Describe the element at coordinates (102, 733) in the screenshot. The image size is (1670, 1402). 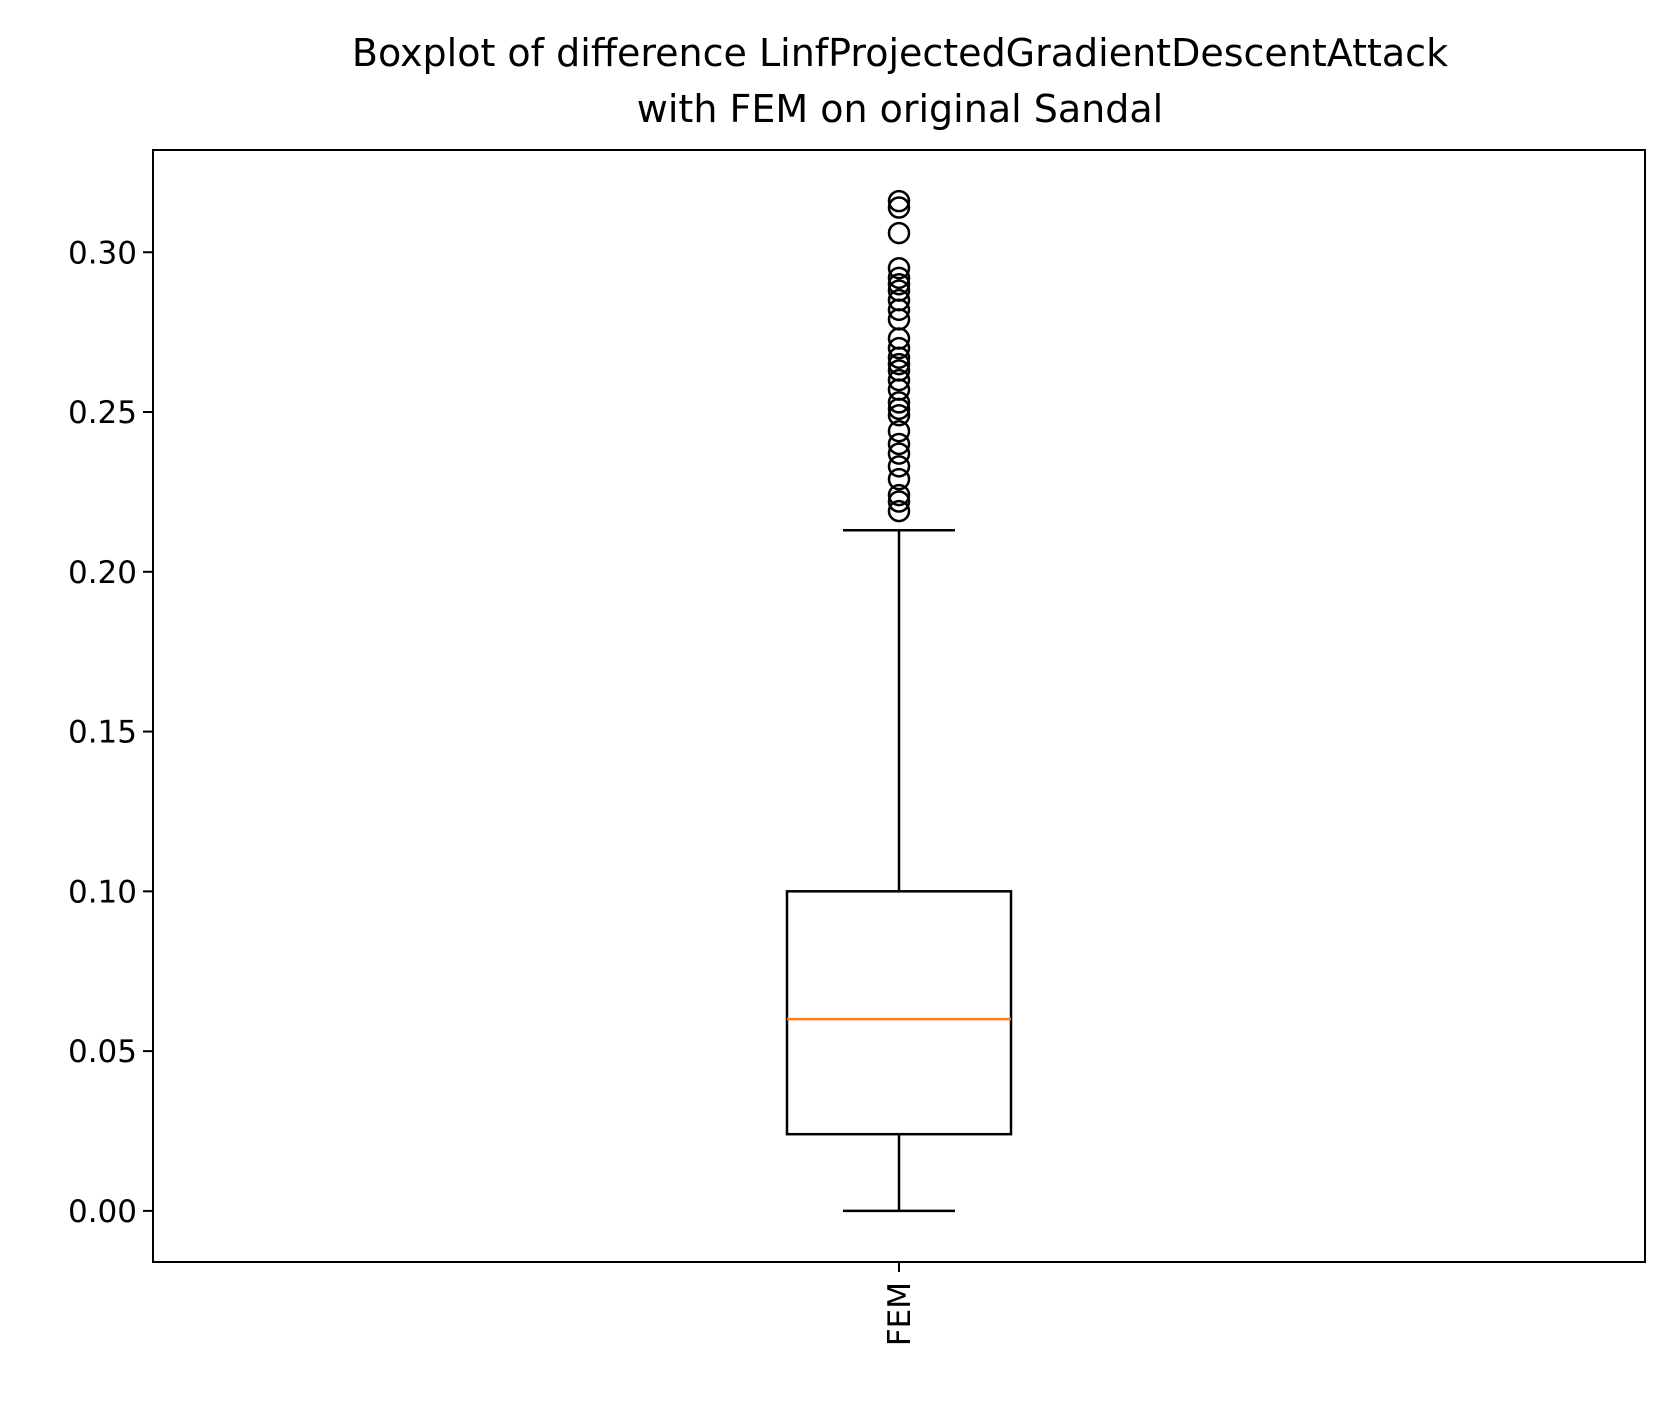
I see `y-tick-label-3: 0.15` at that location.